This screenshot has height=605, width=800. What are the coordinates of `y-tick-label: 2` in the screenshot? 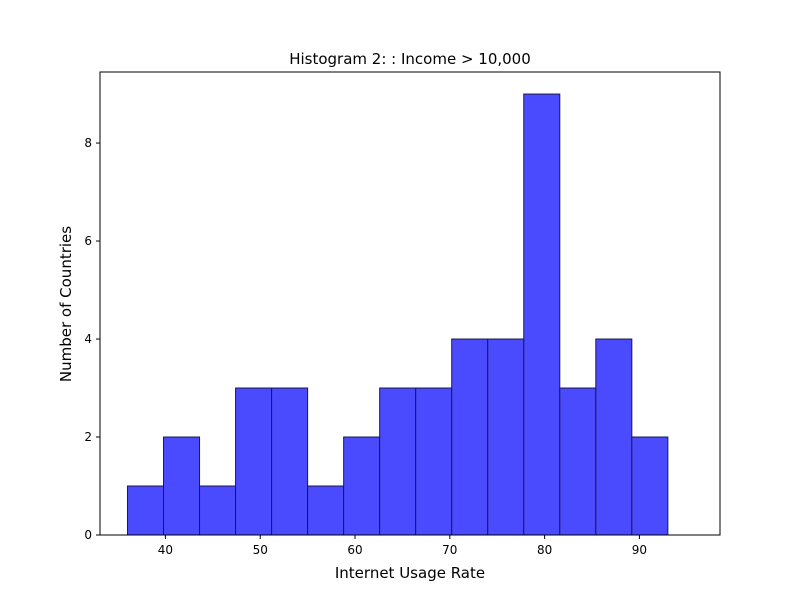 It's located at (88, 437).